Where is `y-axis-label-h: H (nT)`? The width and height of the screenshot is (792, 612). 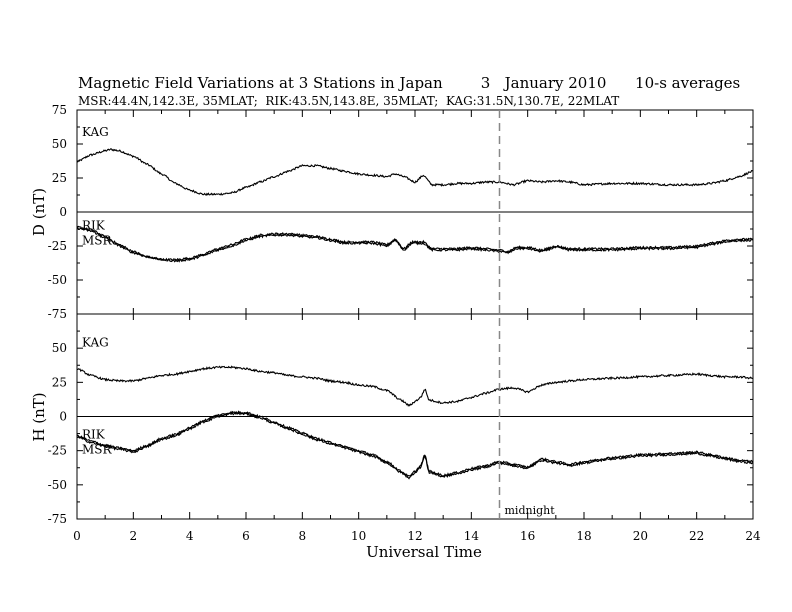
y-axis-label-h: H (nT) is located at coordinates (39, 416).